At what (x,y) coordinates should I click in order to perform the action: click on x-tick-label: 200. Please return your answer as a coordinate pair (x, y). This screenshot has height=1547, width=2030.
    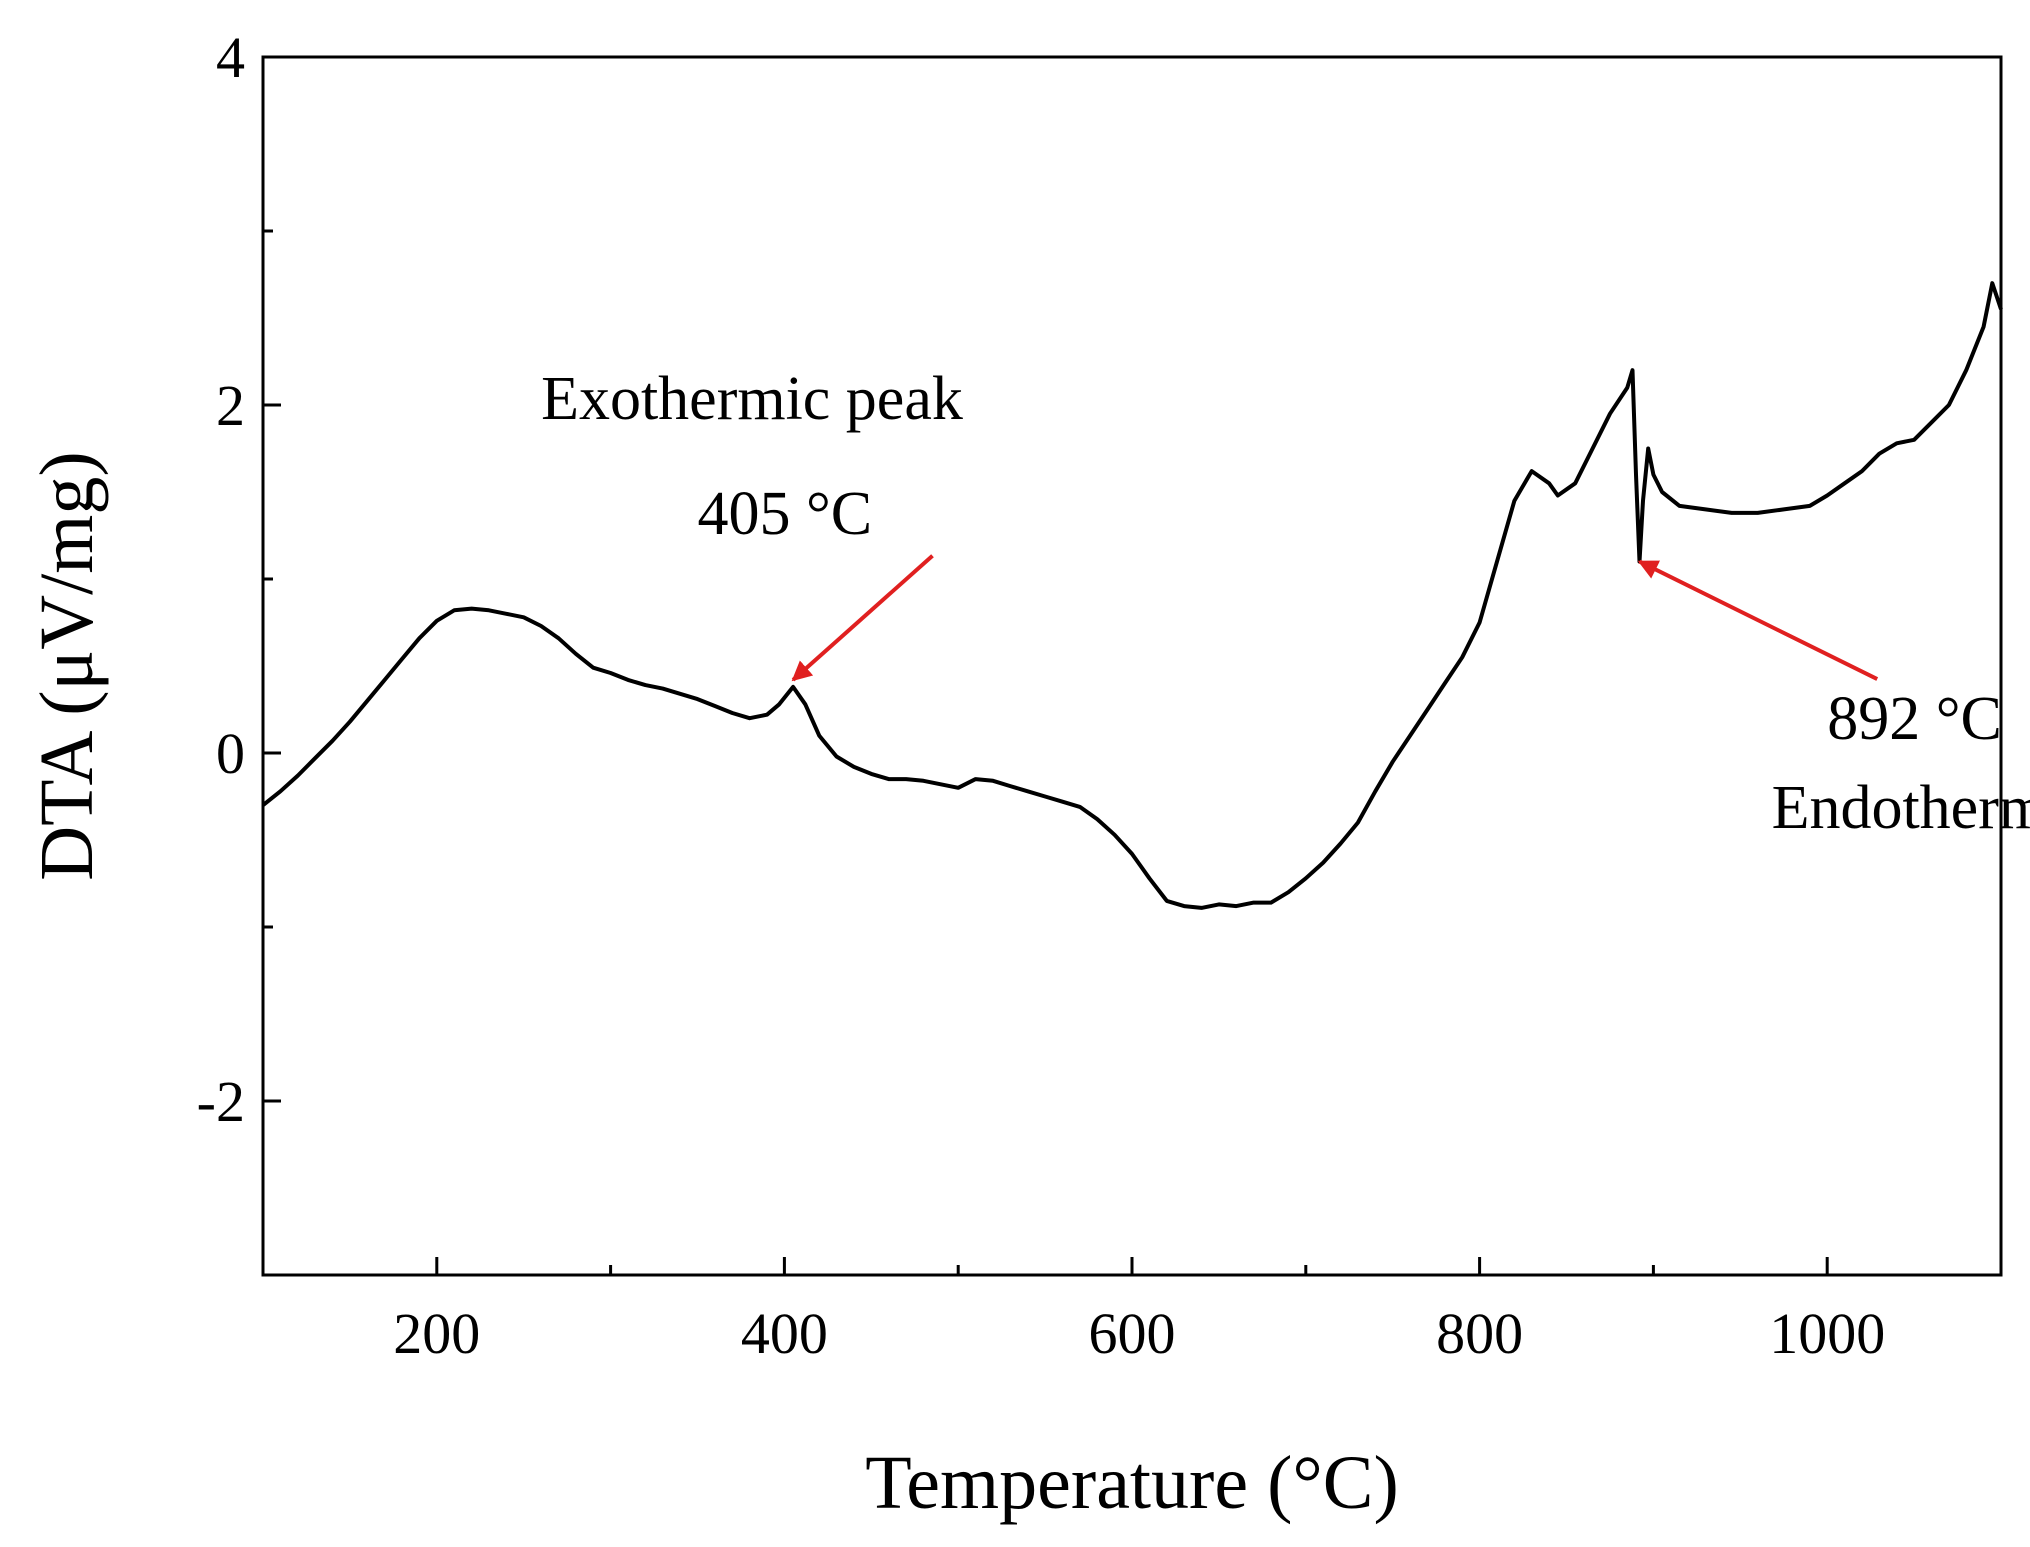
    Looking at the image, I should click on (436, 1333).